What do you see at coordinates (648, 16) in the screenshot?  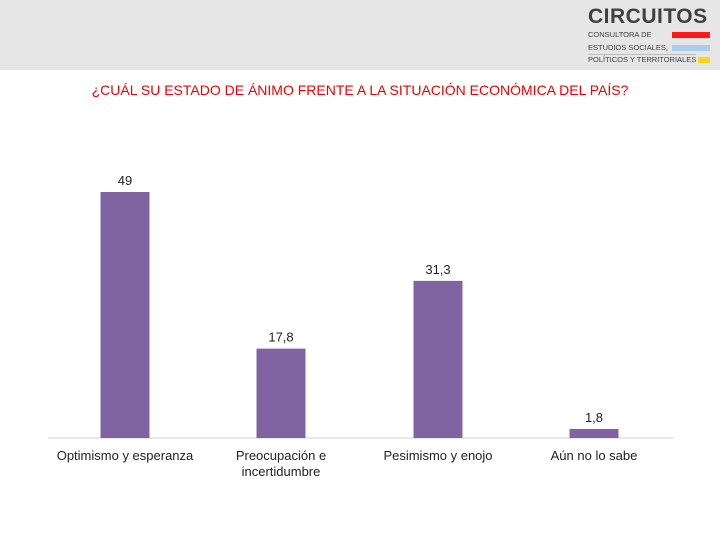 I see `logo-wordmark: CIRCUITOS` at bounding box center [648, 16].